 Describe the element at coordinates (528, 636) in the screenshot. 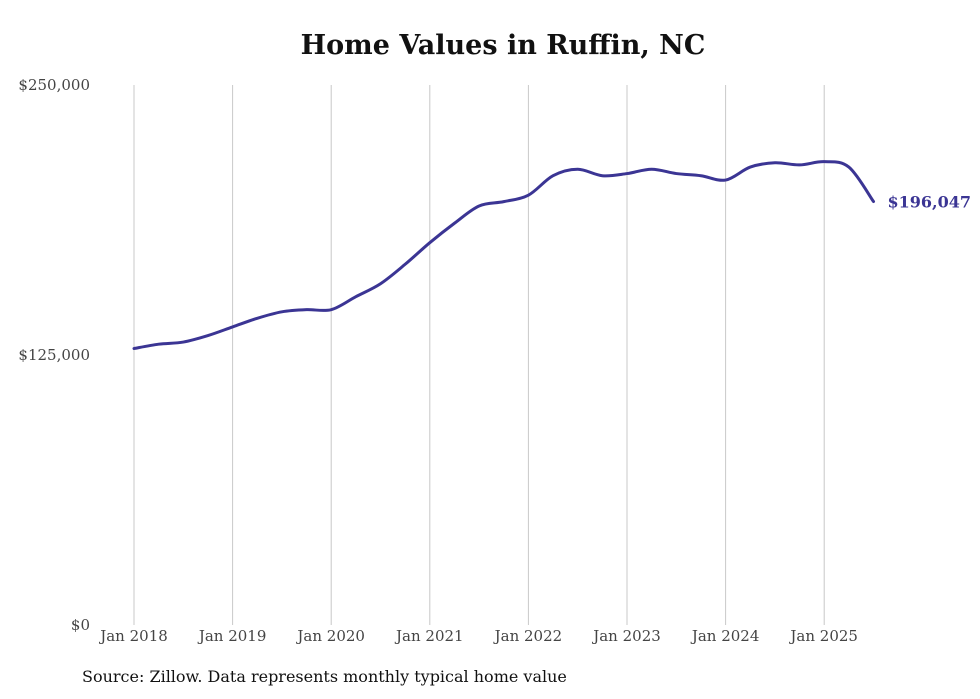

I see `x-tick-label: Jan 2022` at that location.